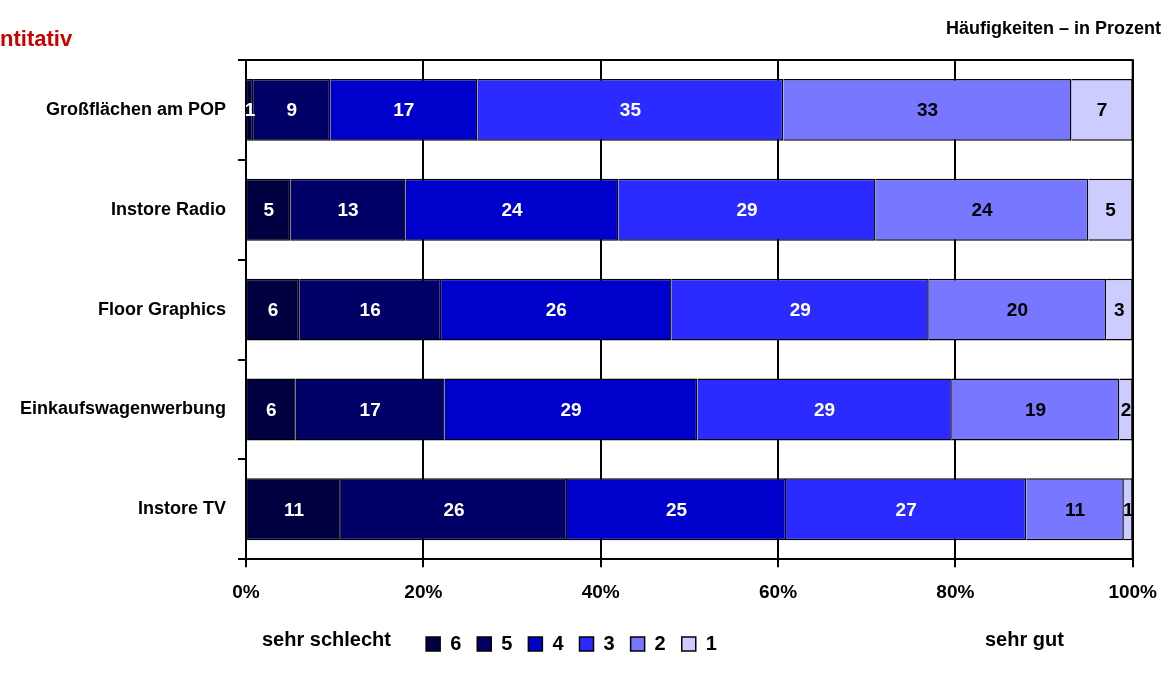  What do you see at coordinates (348, 209) in the screenshot?
I see `data-label: 13` at bounding box center [348, 209].